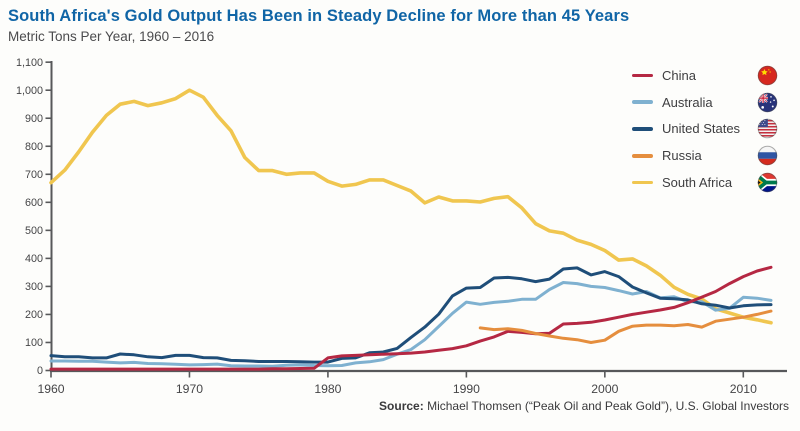 The height and width of the screenshot is (431, 800). What do you see at coordinates (697, 183) in the screenshot?
I see `legend-label: South Africa` at bounding box center [697, 183].